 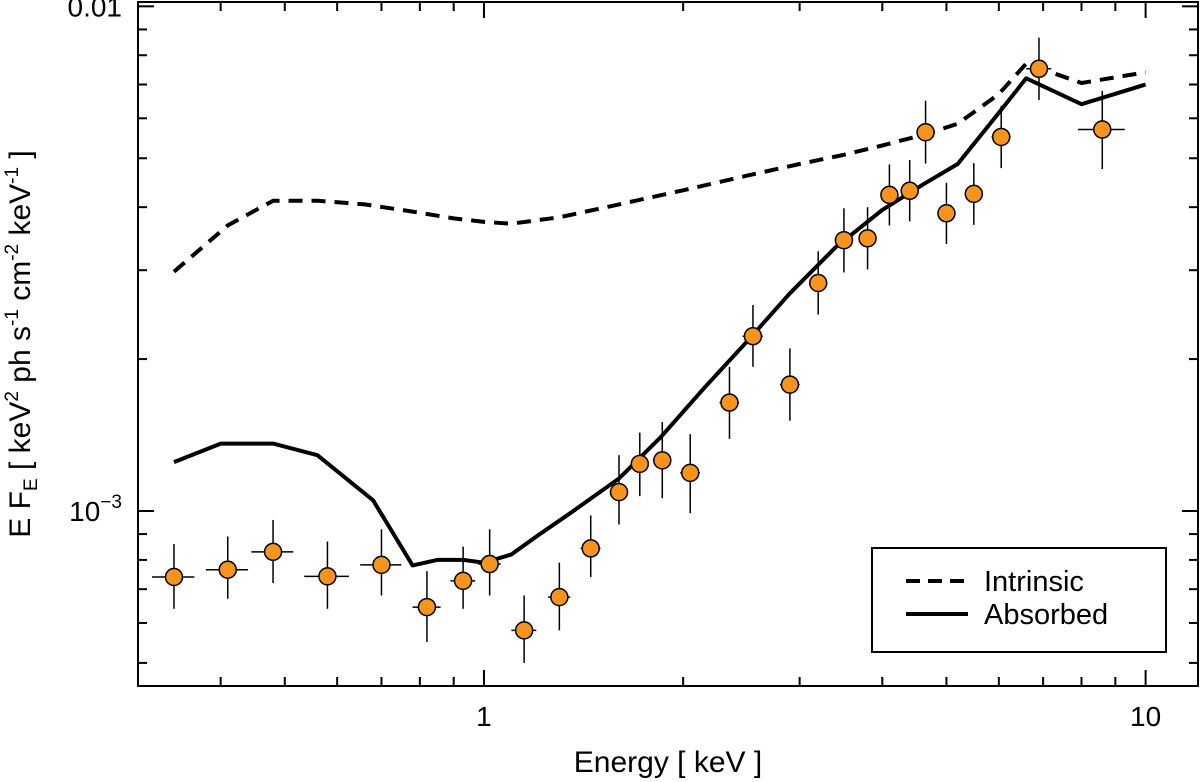 I want to click on x-tick-label: 10, so click(x=1145, y=716).